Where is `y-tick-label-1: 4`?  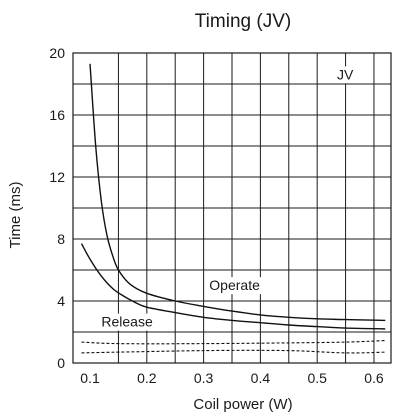
y-tick-label-1: 4 is located at coordinates (61, 301).